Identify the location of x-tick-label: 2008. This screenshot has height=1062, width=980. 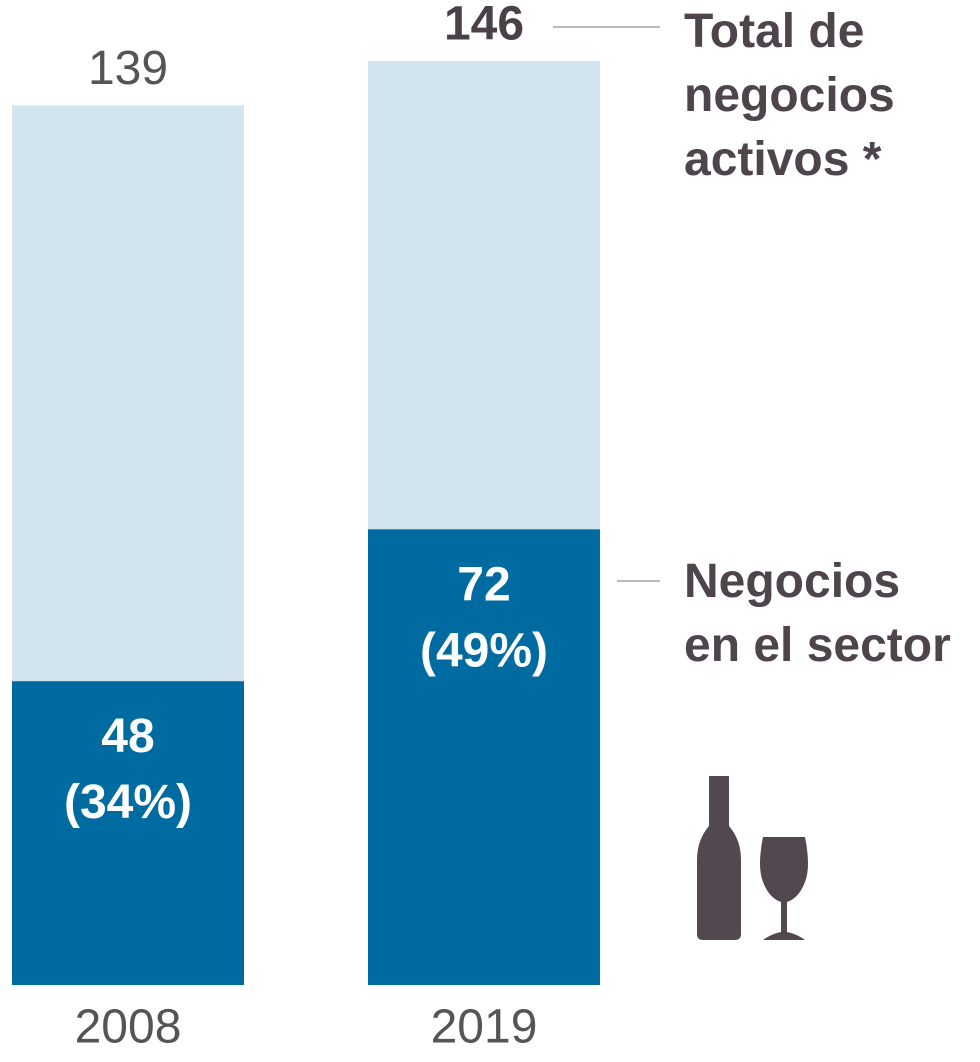
(128, 1027).